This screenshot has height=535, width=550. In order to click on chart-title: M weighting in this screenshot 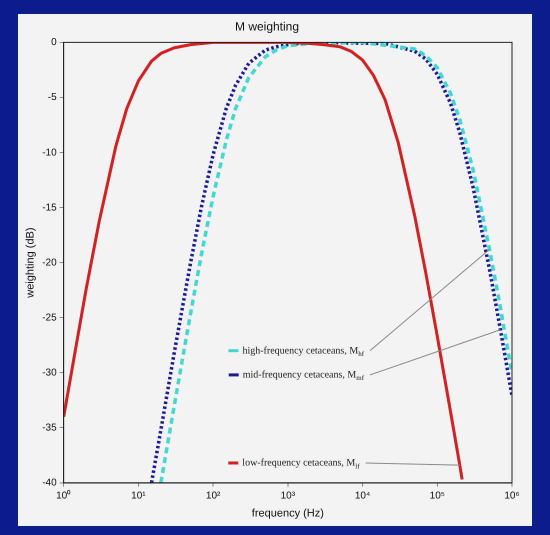, I will do `click(267, 27)`.